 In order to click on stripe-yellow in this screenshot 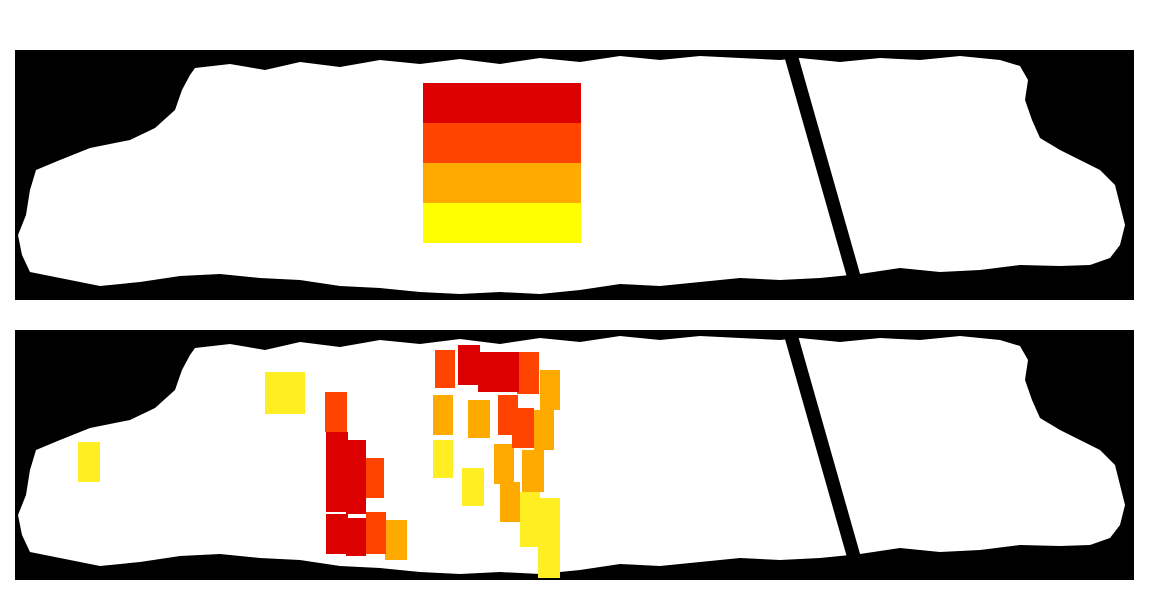, I will do `click(502, 223)`.